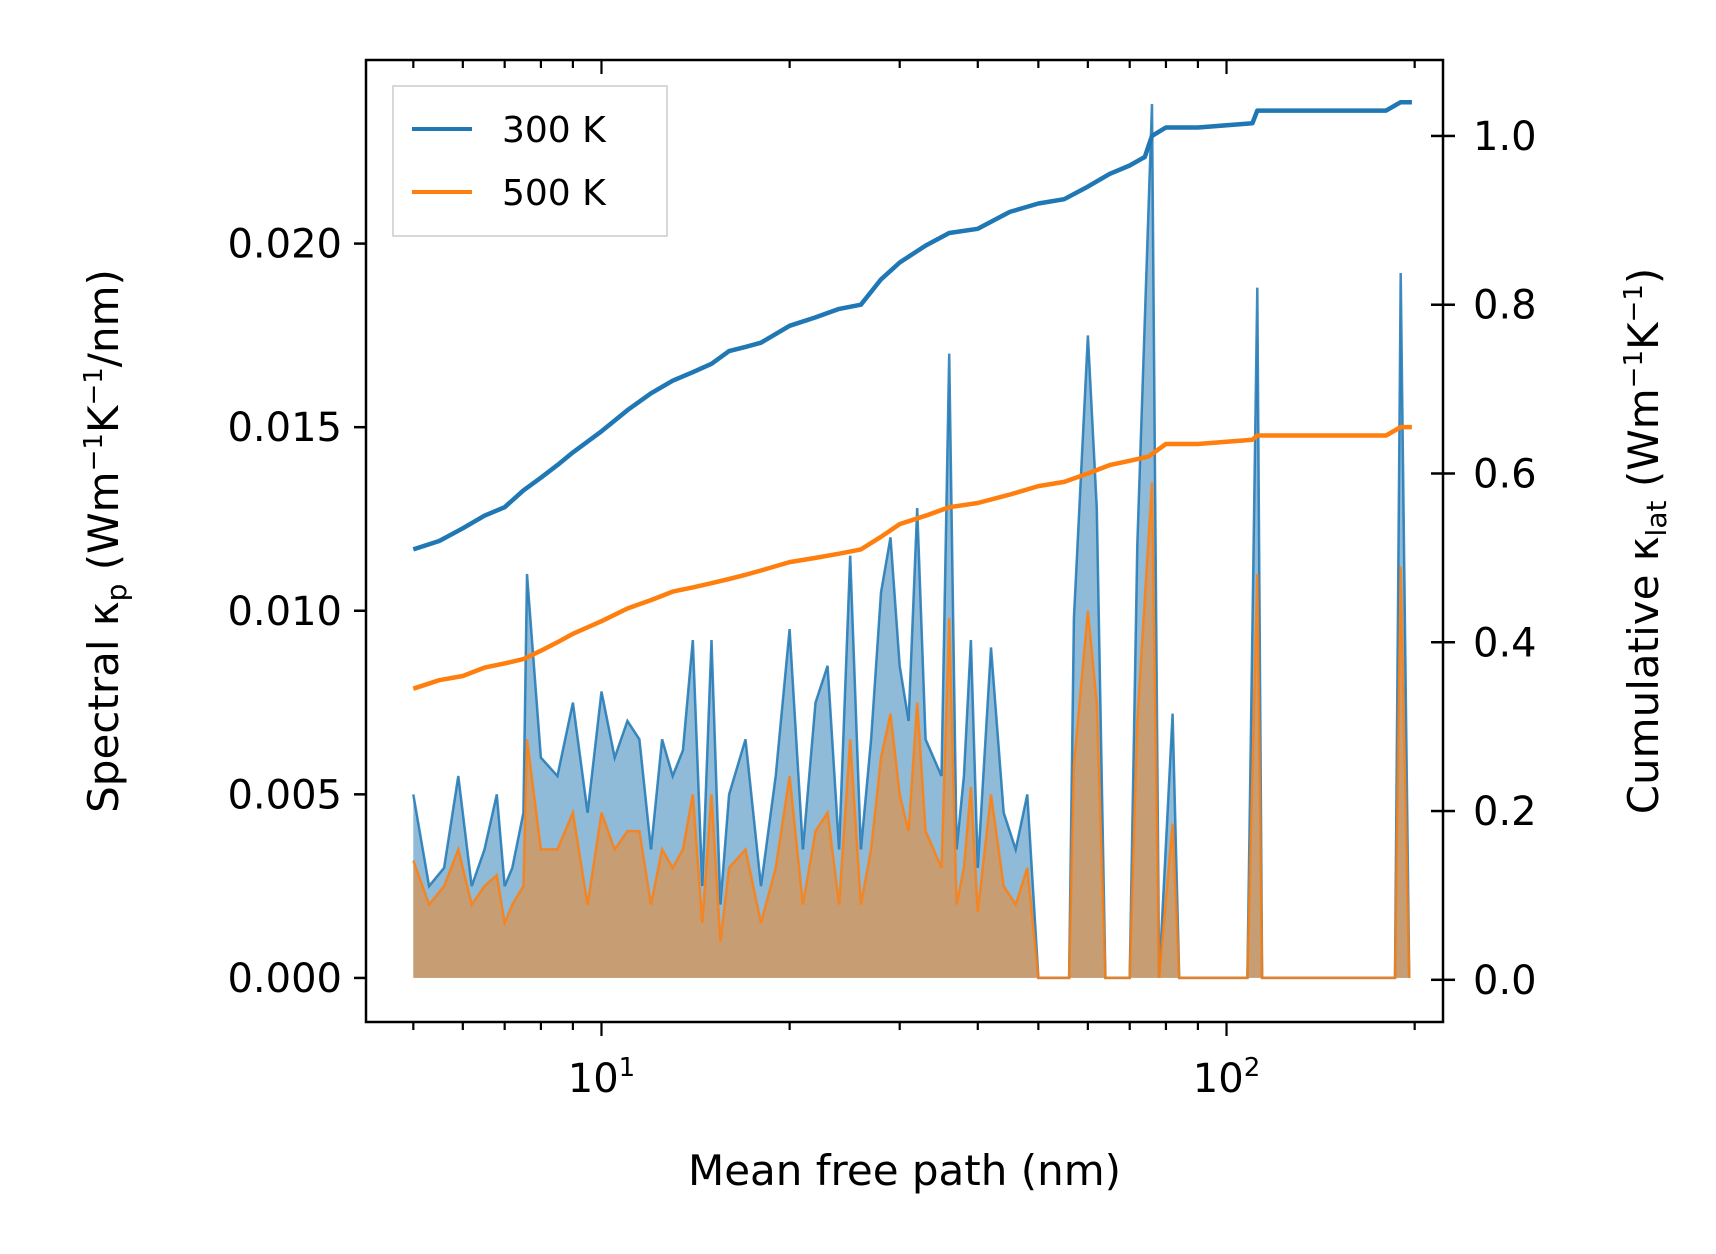 The image size is (1716, 1254). I want to click on x-tick-label: 10², so click(1226, 1077).